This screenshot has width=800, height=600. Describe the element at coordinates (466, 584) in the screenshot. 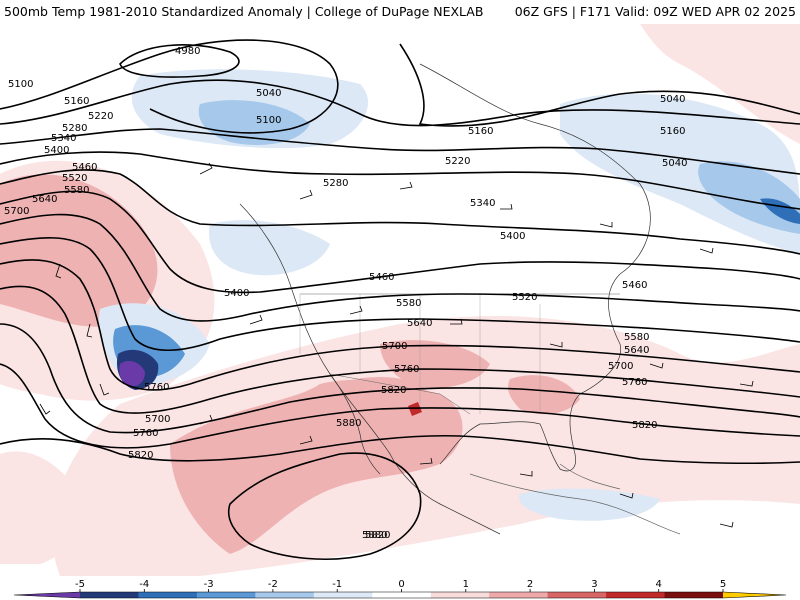

I see `colorbar-tick-label: 1` at that location.